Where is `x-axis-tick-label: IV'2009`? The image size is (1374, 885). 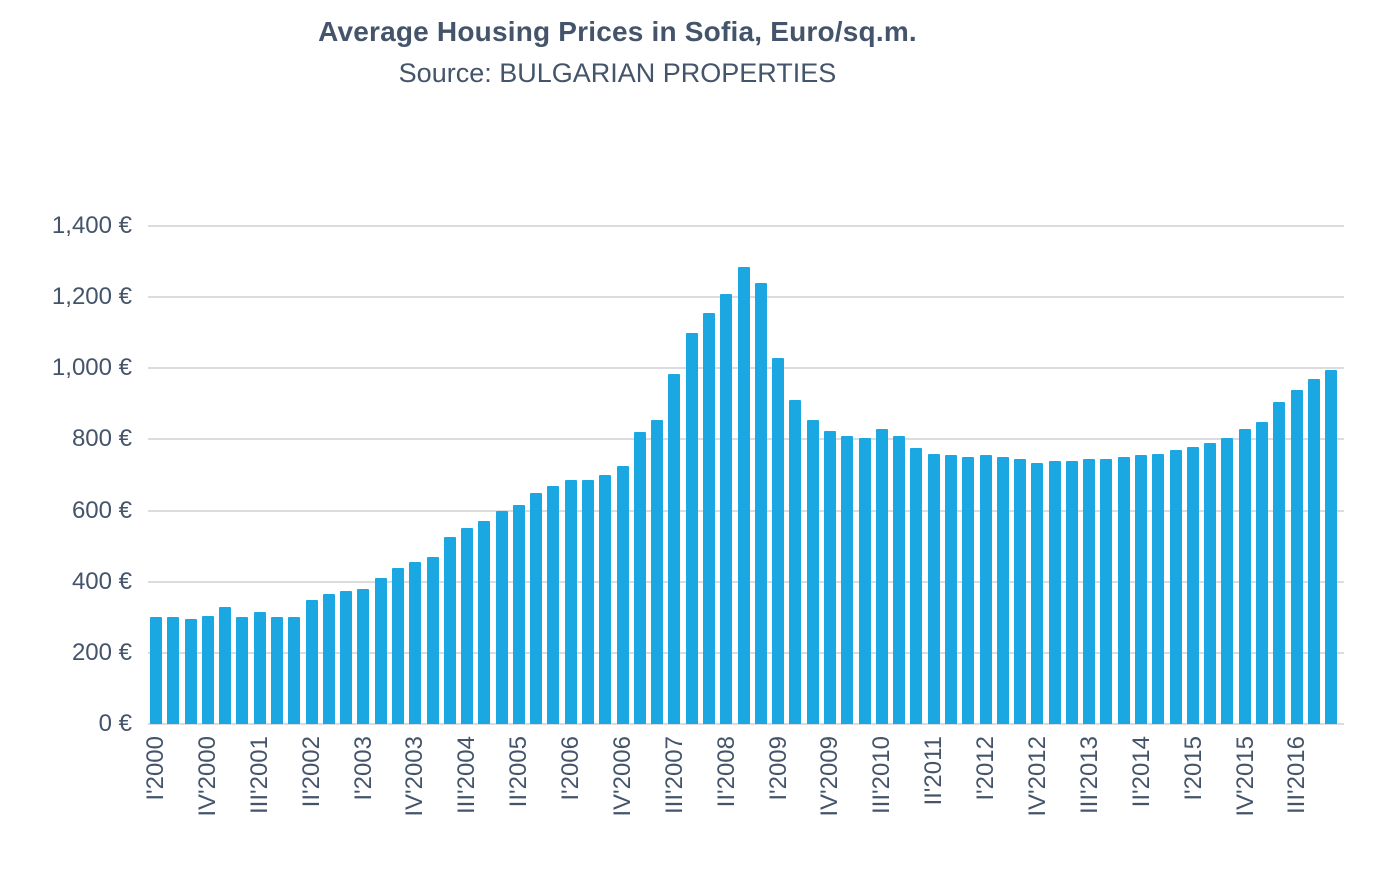
x-axis-tick-label: IV'2009 is located at coordinates (830, 776).